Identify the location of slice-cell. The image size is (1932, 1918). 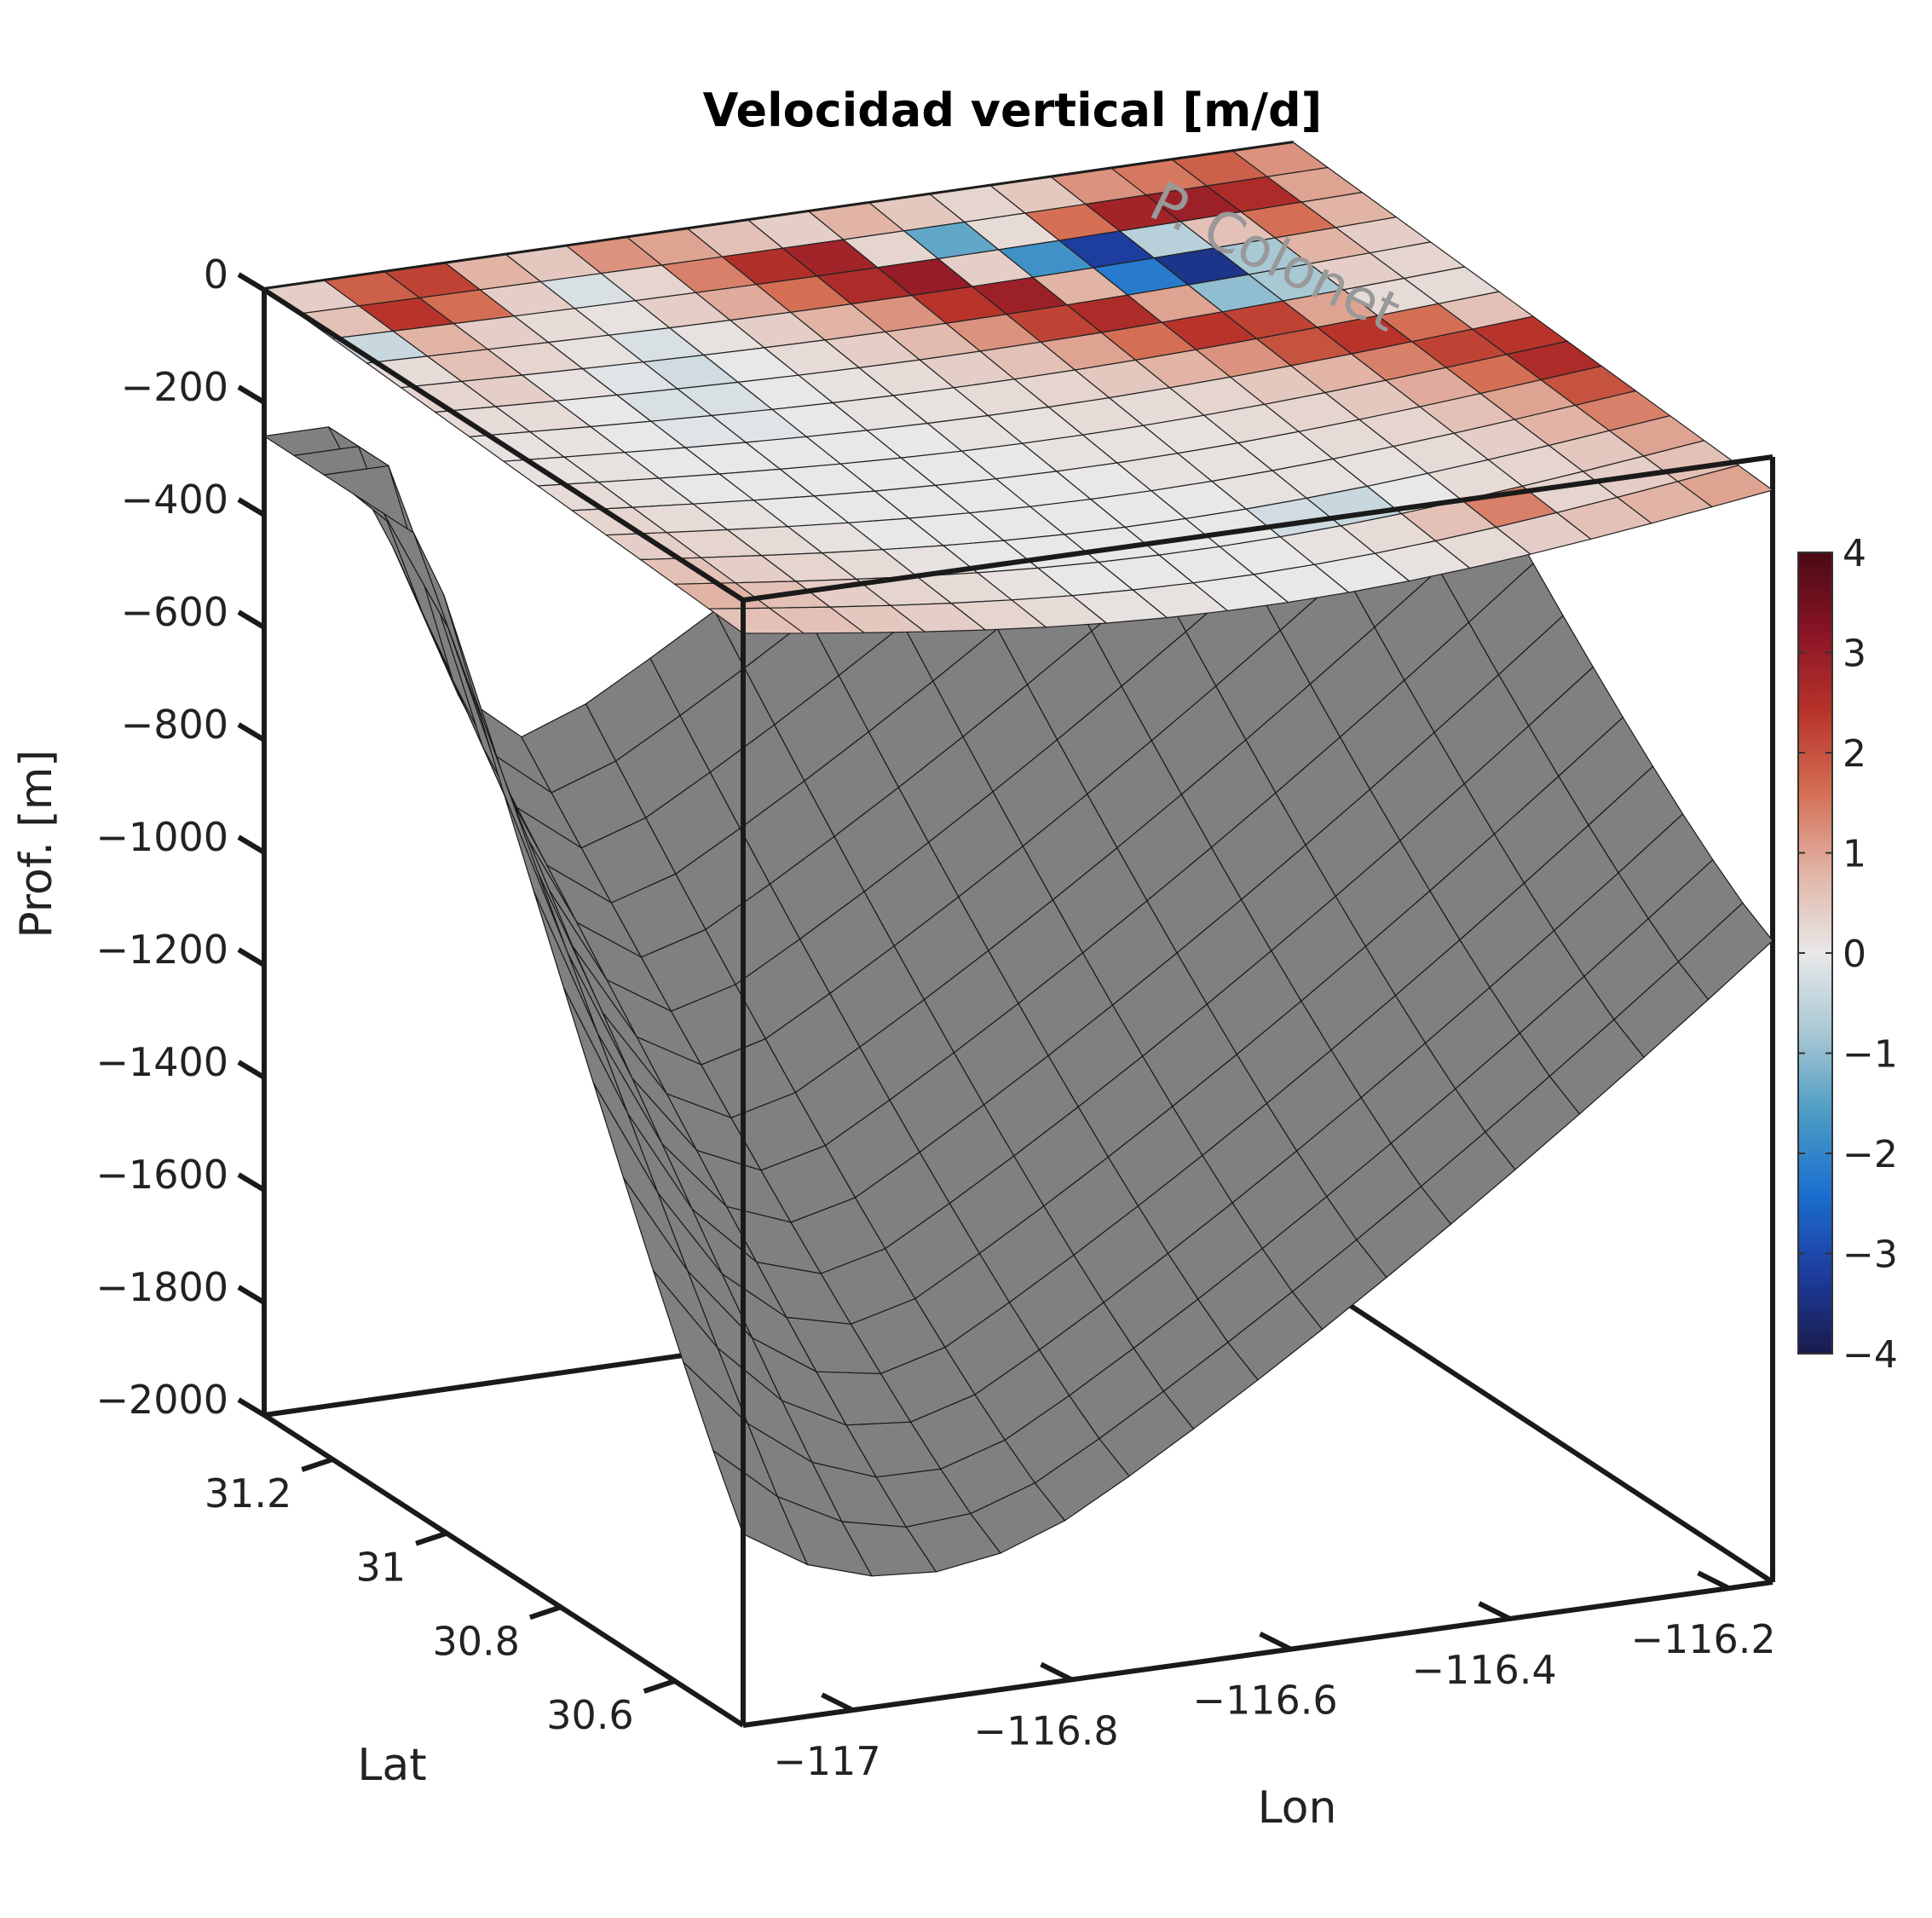
(1725, 487).